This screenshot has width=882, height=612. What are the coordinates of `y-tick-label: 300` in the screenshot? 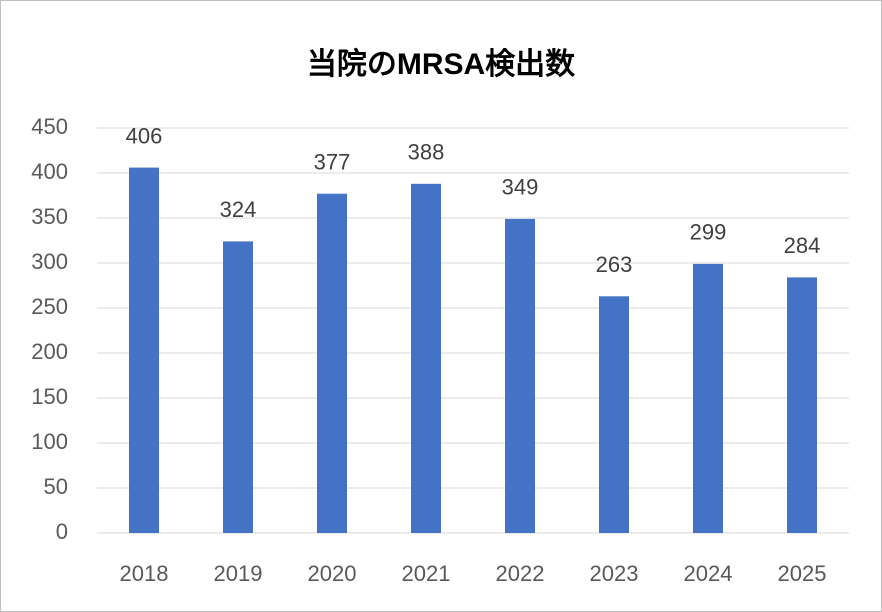 It's located at (49, 261).